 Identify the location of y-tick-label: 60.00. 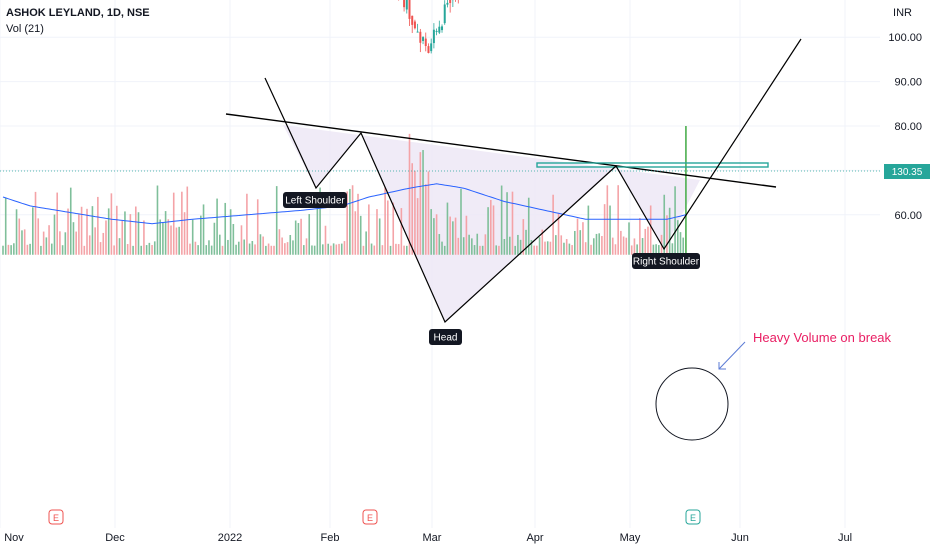
(908, 216).